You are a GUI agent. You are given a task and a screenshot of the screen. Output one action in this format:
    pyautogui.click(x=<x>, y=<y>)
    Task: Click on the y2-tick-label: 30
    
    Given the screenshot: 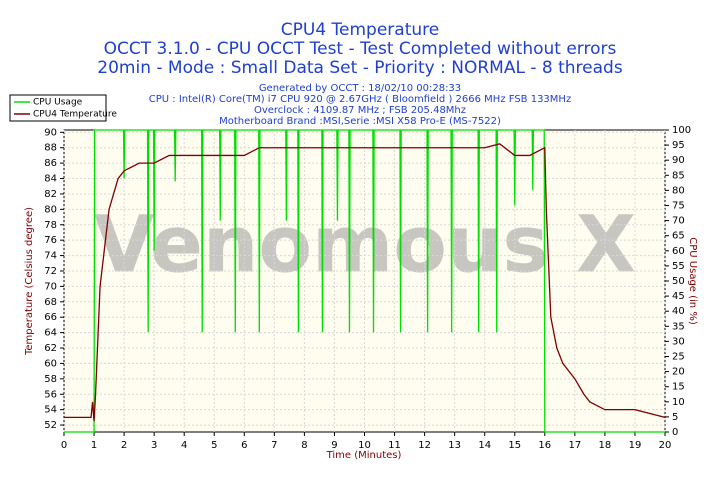 What is the action you would take?
    pyautogui.click(x=678, y=341)
    